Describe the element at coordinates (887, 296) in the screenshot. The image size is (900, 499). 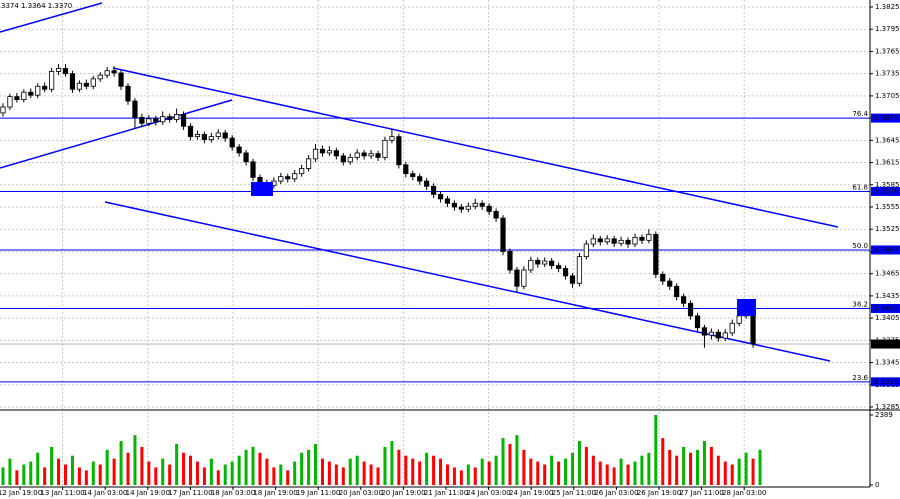
I see `y-tick-label: 1.3435` at that location.